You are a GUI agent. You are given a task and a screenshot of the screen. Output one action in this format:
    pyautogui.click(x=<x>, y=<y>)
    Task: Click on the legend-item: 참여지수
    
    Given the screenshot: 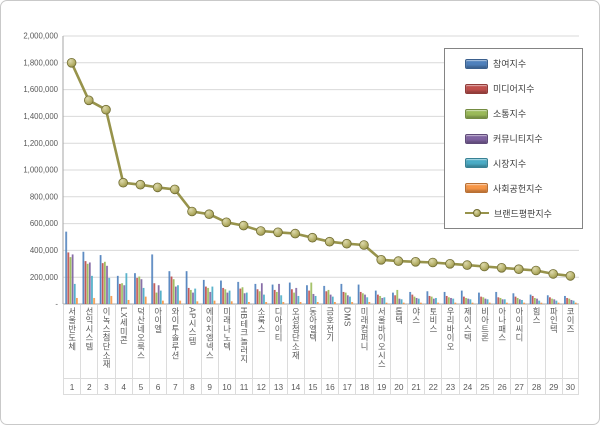 What is the action you would take?
    pyautogui.click(x=523, y=64)
    